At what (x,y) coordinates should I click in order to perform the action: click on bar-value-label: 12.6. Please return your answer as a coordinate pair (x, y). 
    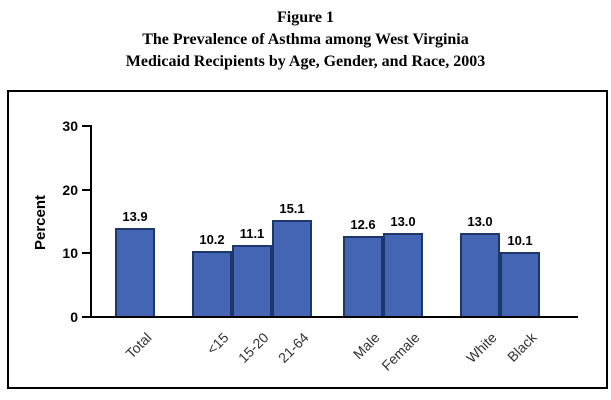
    Looking at the image, I should click on (363, 224).